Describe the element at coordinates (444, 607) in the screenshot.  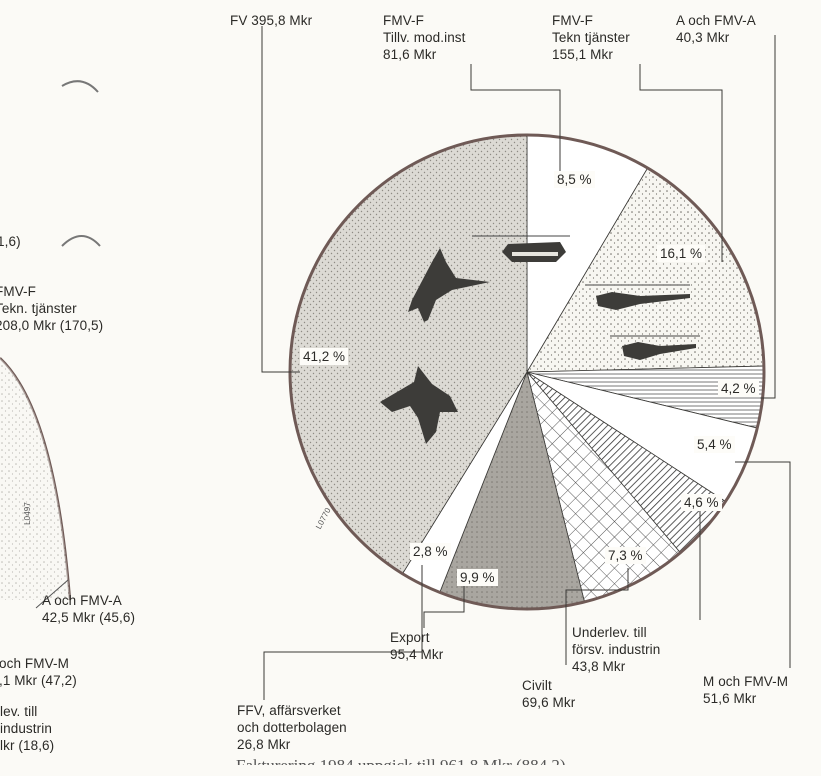
I see `leader-export` at that location.